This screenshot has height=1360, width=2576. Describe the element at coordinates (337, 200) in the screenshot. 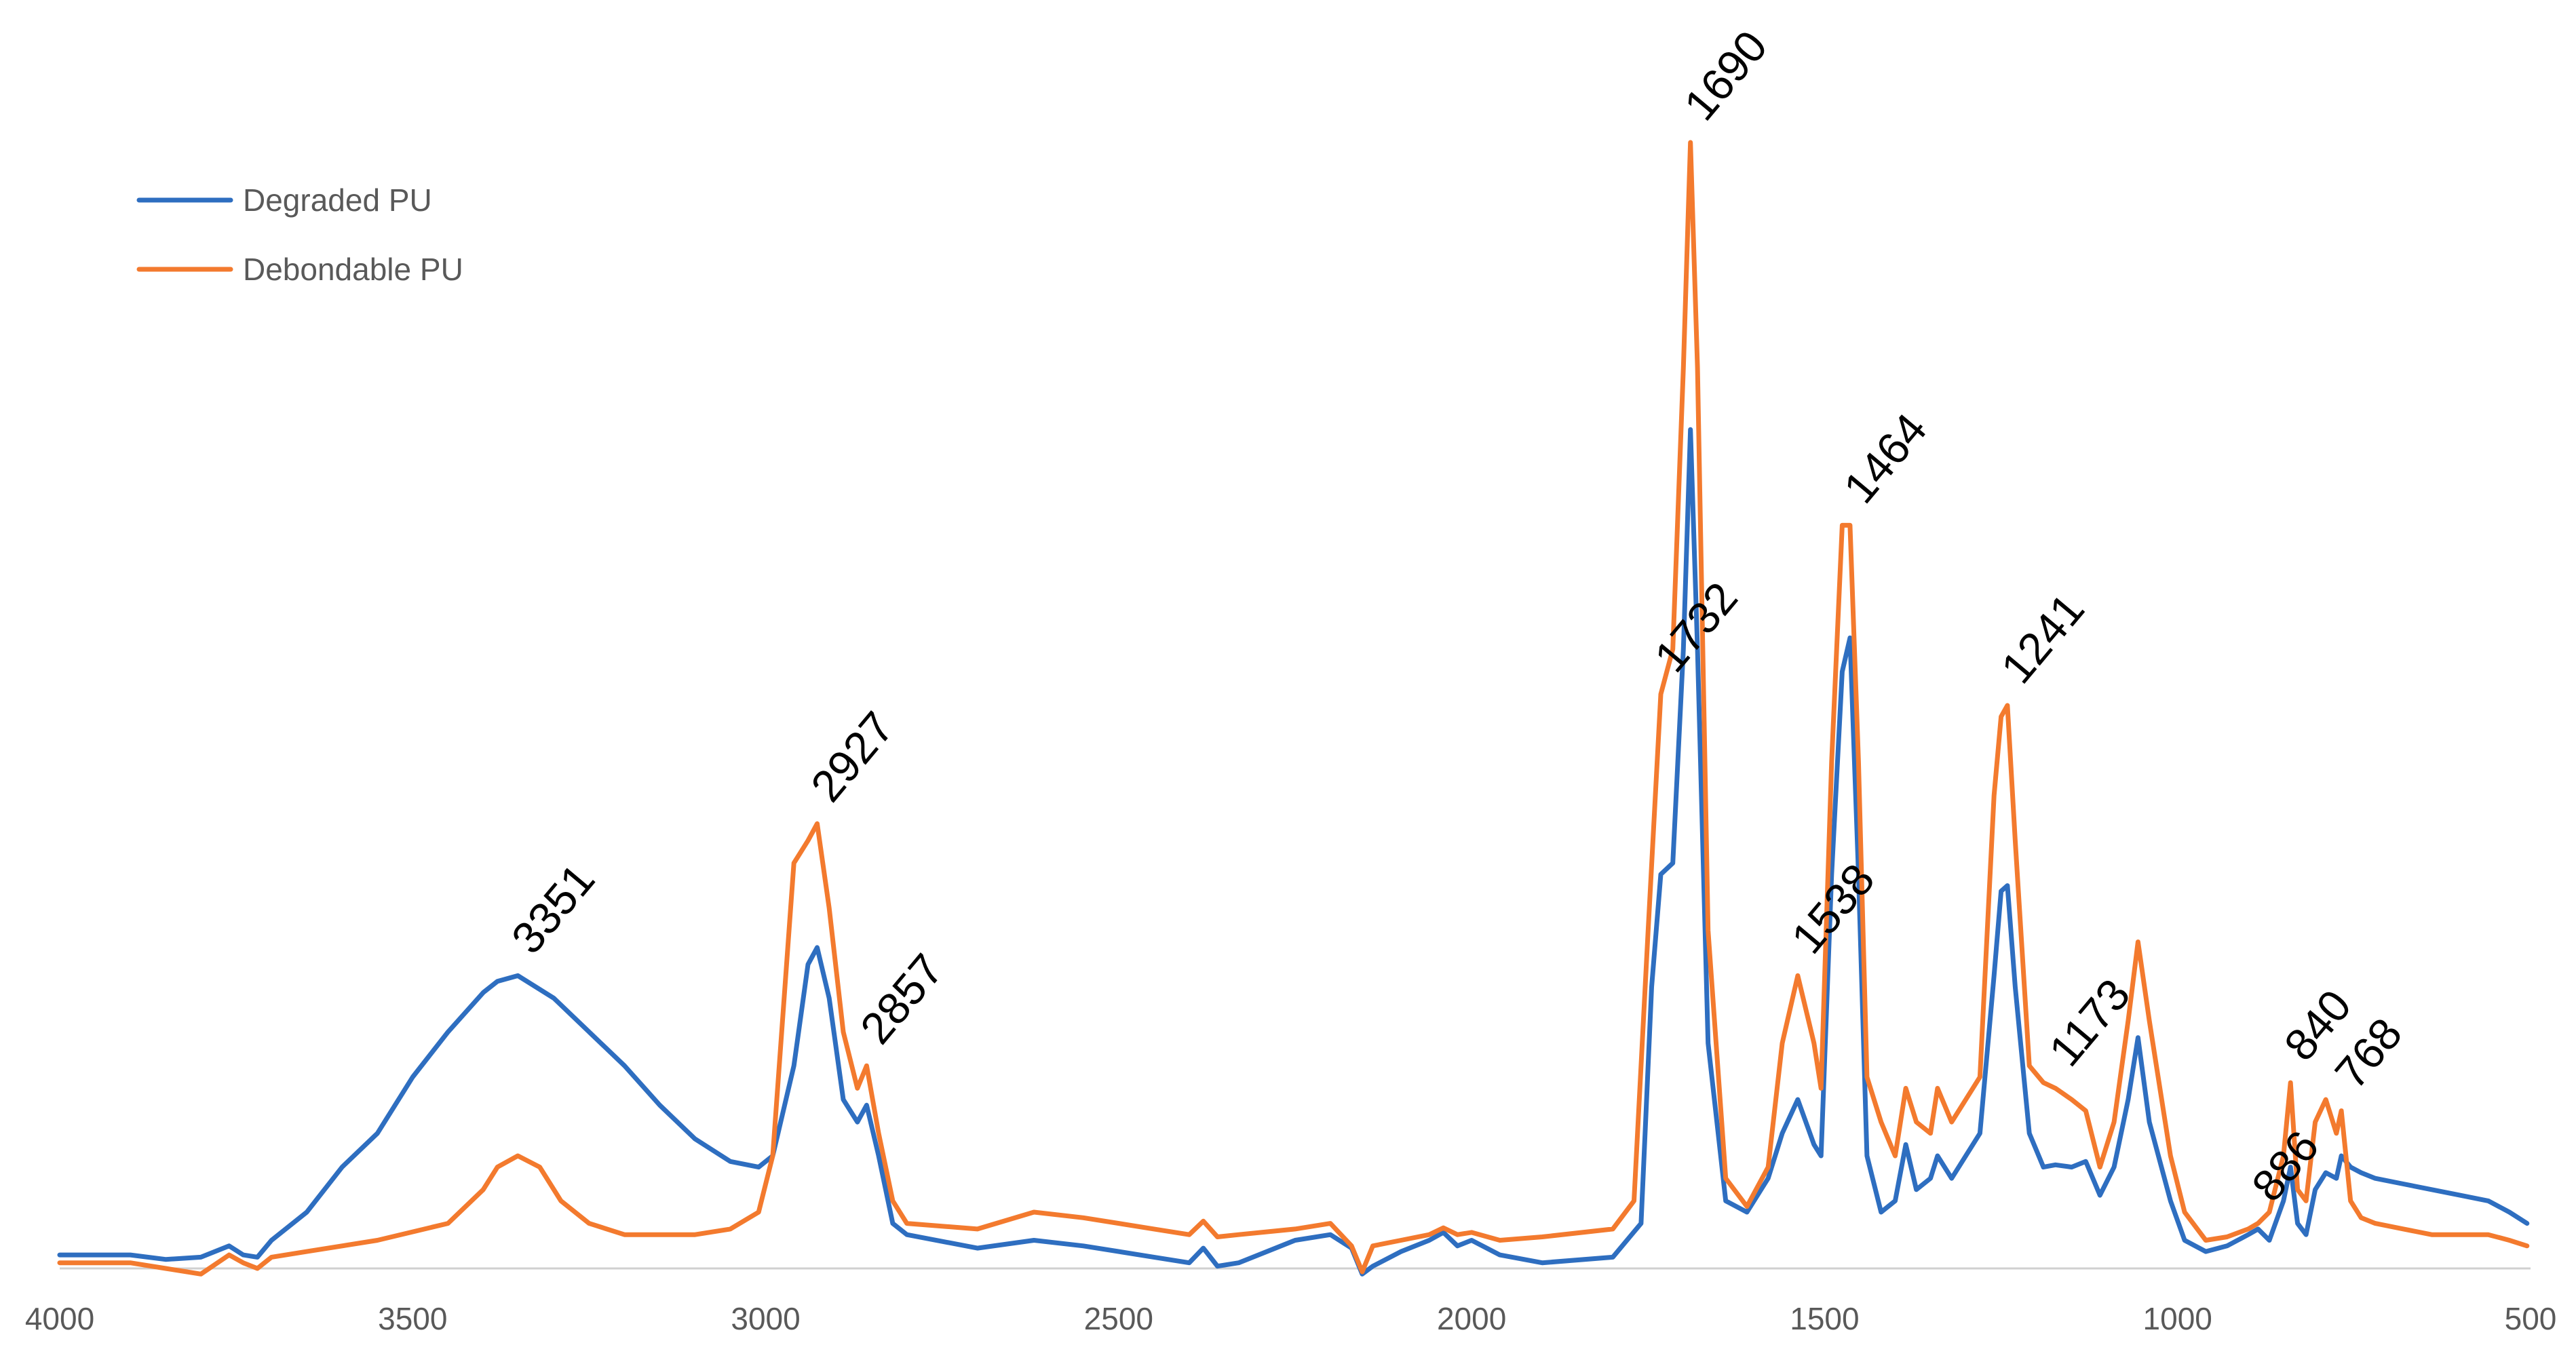

I see `legend-label: Degraded PU` at that location.